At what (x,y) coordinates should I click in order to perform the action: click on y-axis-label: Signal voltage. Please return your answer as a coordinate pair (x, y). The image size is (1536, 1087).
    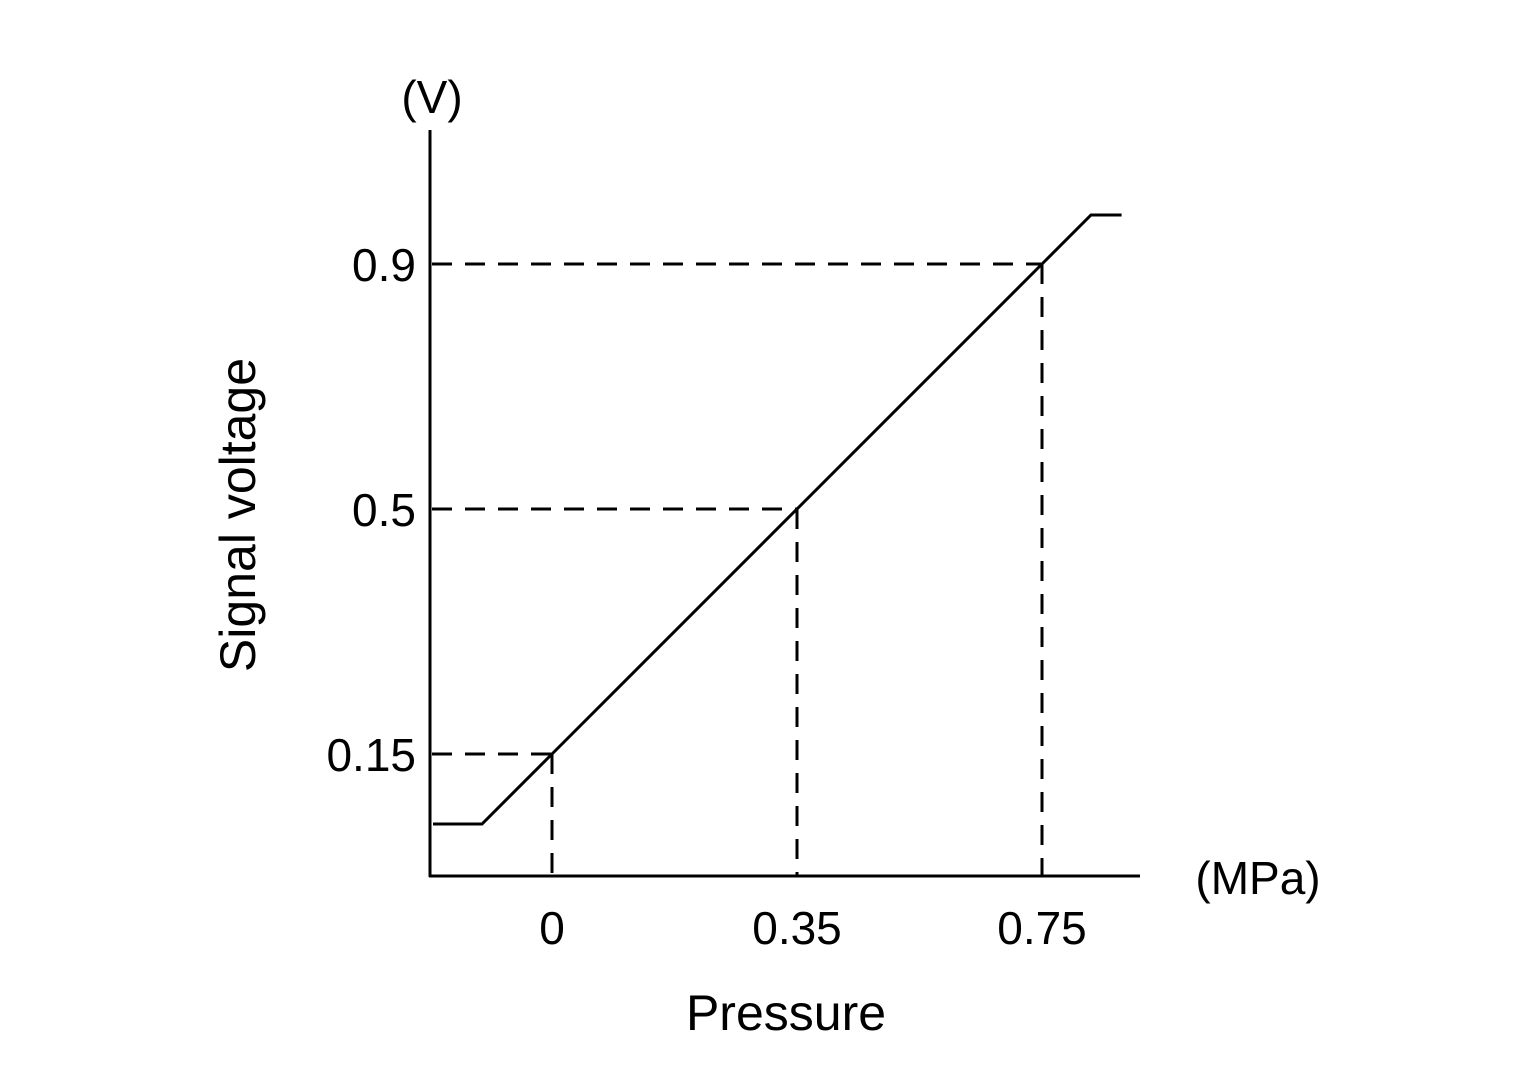
    Looking at the image, I should click on (238, 515).